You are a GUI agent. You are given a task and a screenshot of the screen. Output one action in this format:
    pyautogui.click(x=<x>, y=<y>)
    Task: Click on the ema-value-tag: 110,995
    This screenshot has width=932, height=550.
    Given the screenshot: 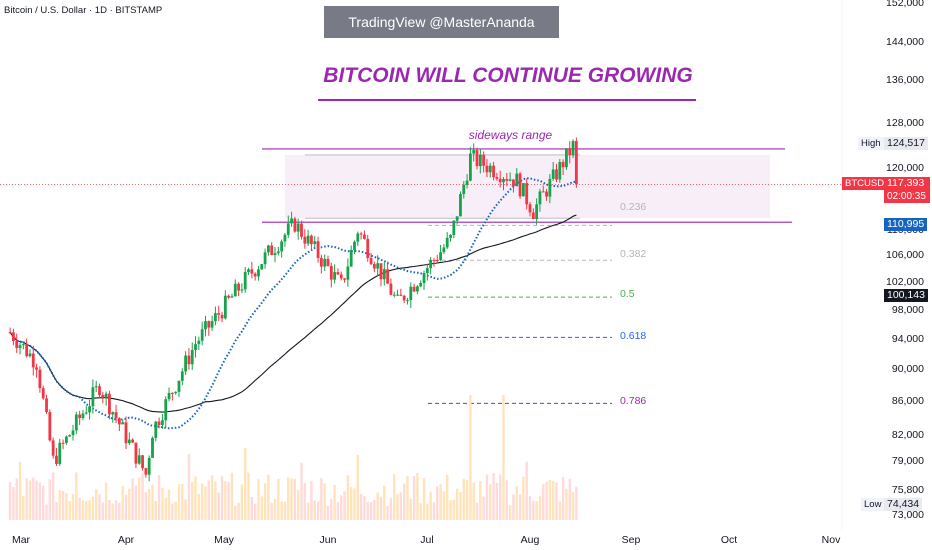 What is the action you would take?
    pyautogui.click(x=906, y=224)
    